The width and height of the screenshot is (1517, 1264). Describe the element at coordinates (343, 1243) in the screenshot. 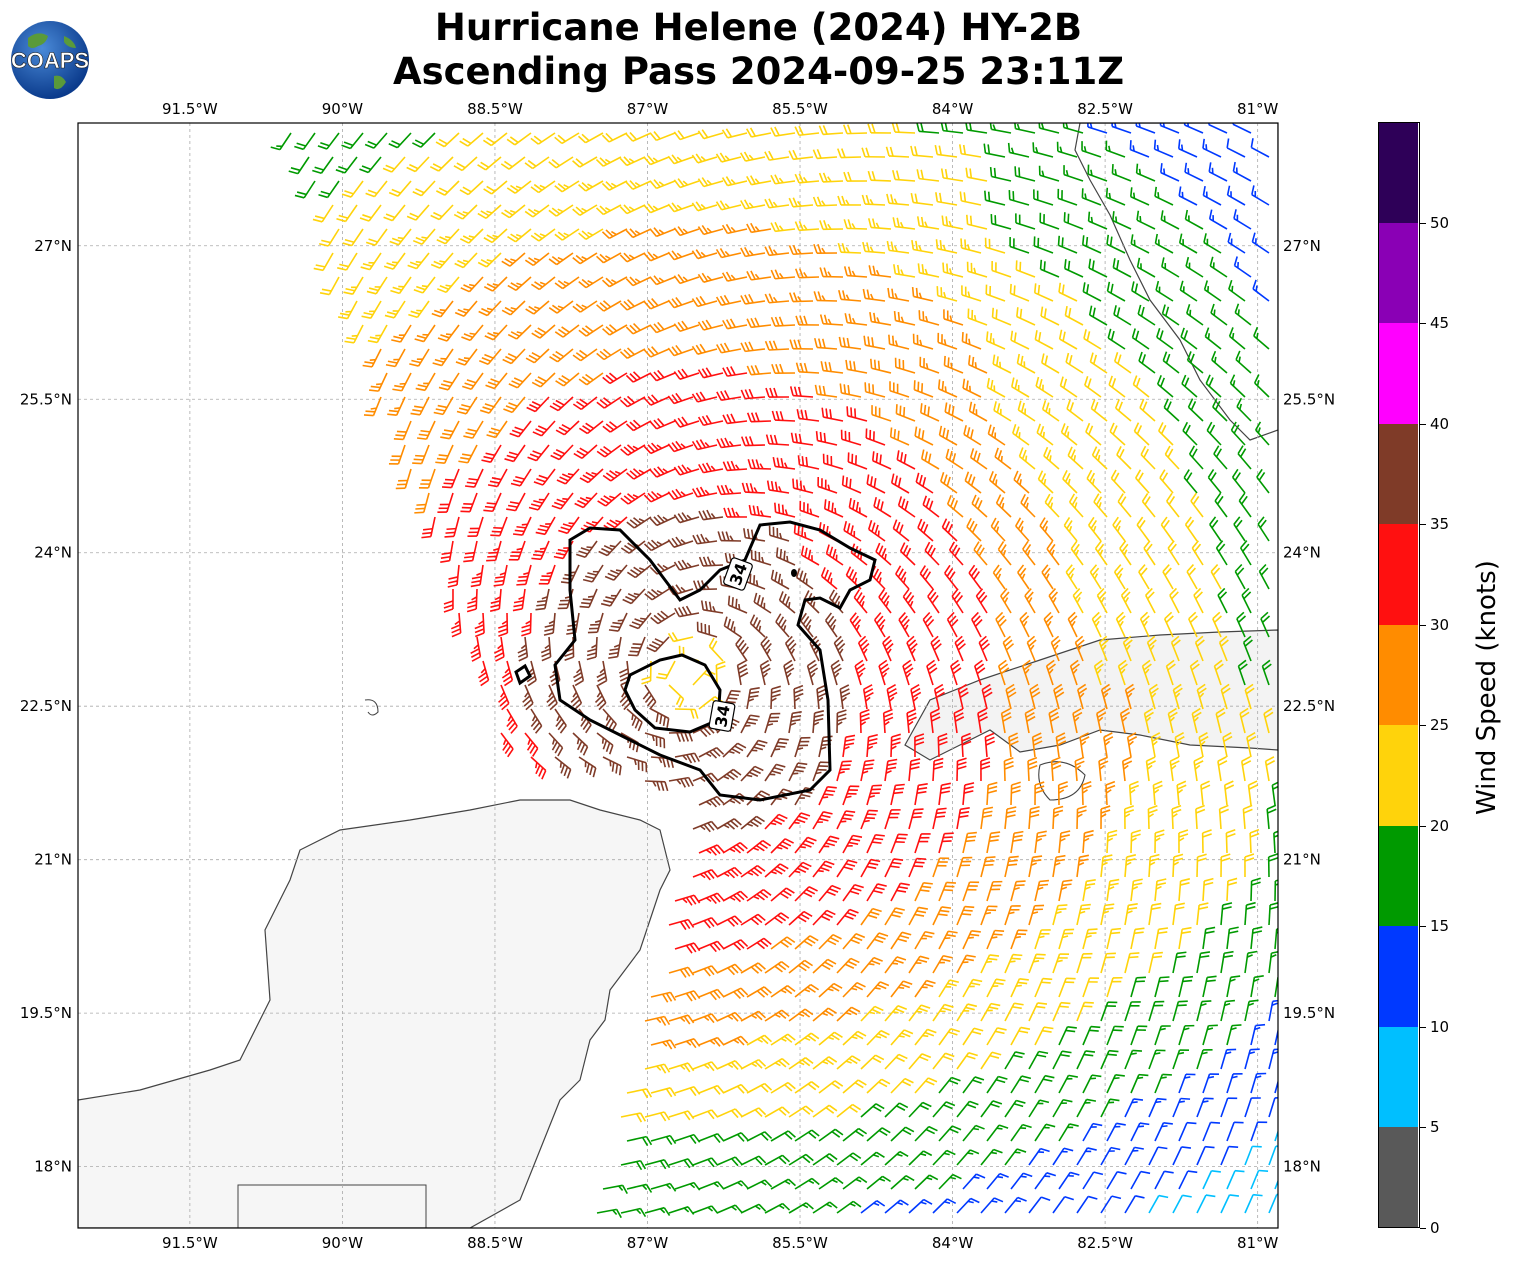

I see `lon-tick-label-bottom: 90°W` at that location.